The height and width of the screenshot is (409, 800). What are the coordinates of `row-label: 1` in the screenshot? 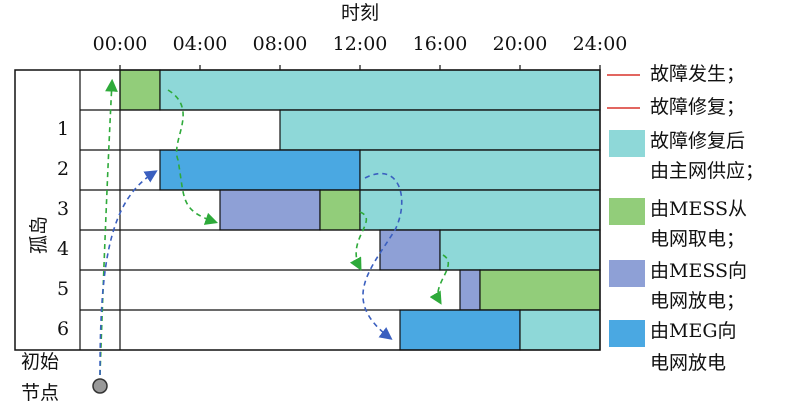 It's located at (63, 129).